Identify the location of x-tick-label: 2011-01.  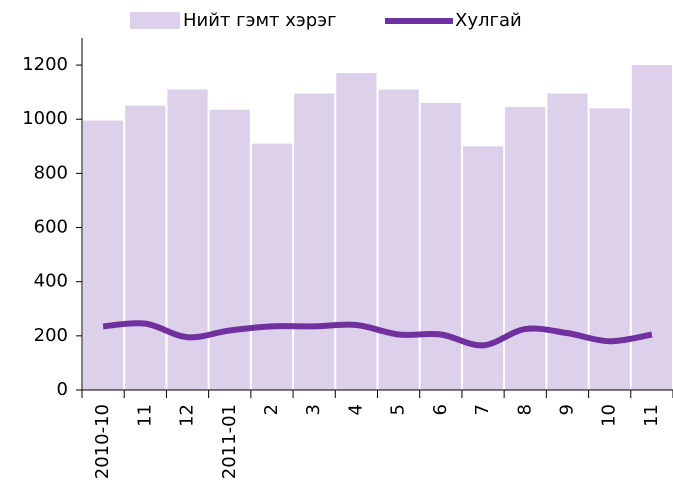
(229, 441).